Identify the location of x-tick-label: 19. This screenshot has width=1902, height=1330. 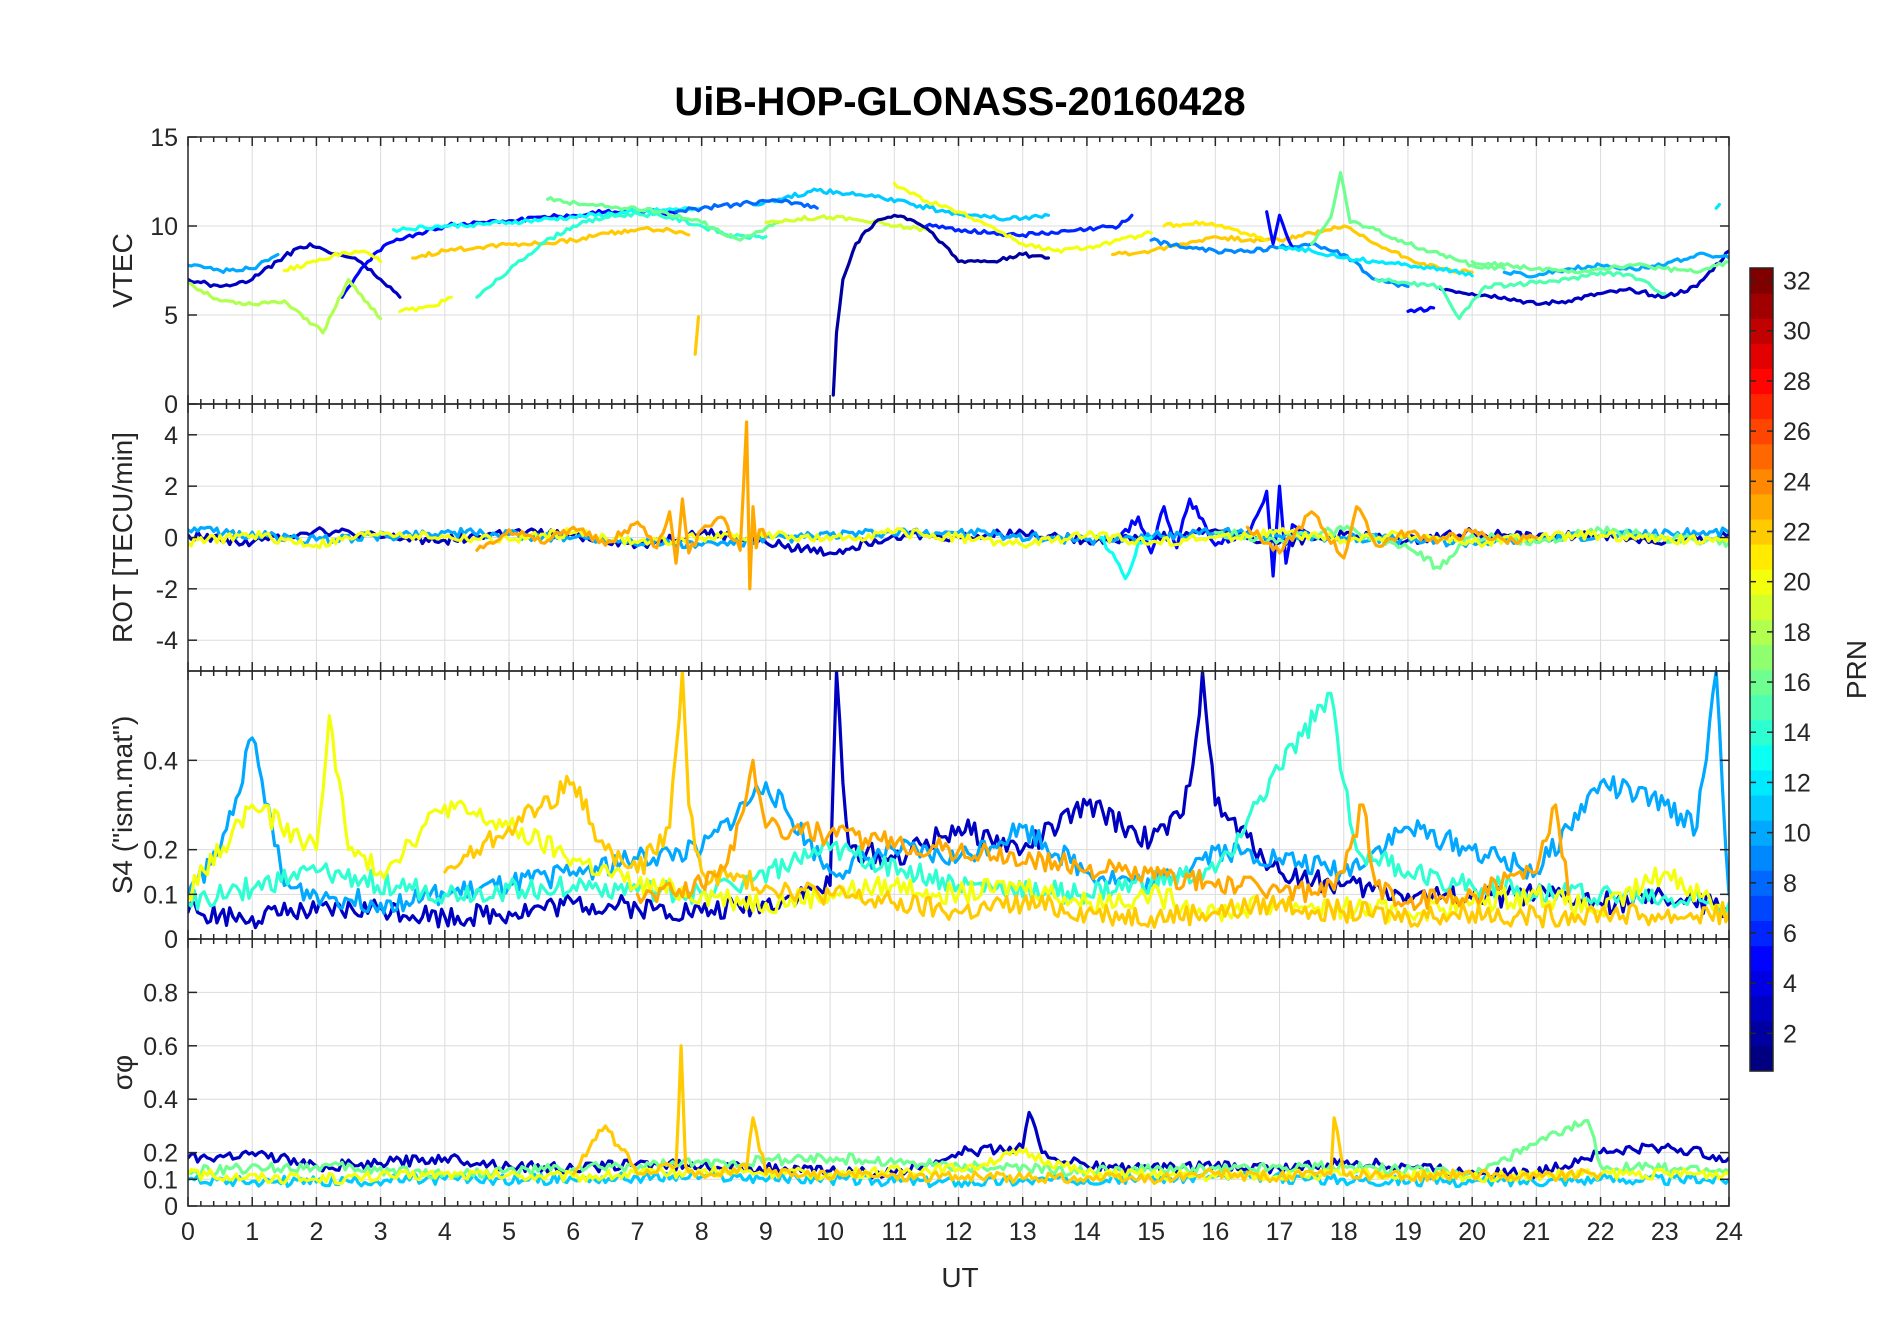
(1408, 1232).